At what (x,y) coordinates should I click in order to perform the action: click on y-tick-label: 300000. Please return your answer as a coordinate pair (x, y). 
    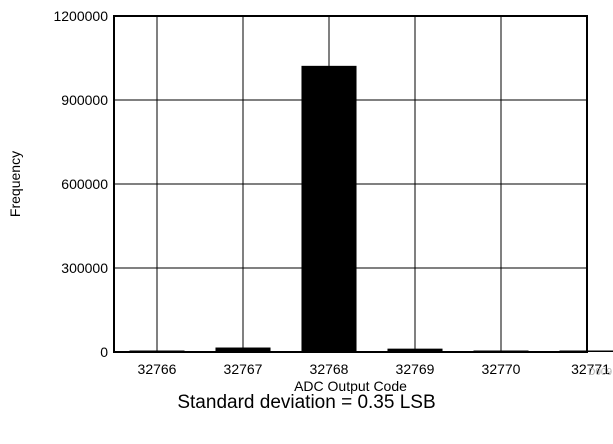
    Looking at the image, I should click on (84, 268).